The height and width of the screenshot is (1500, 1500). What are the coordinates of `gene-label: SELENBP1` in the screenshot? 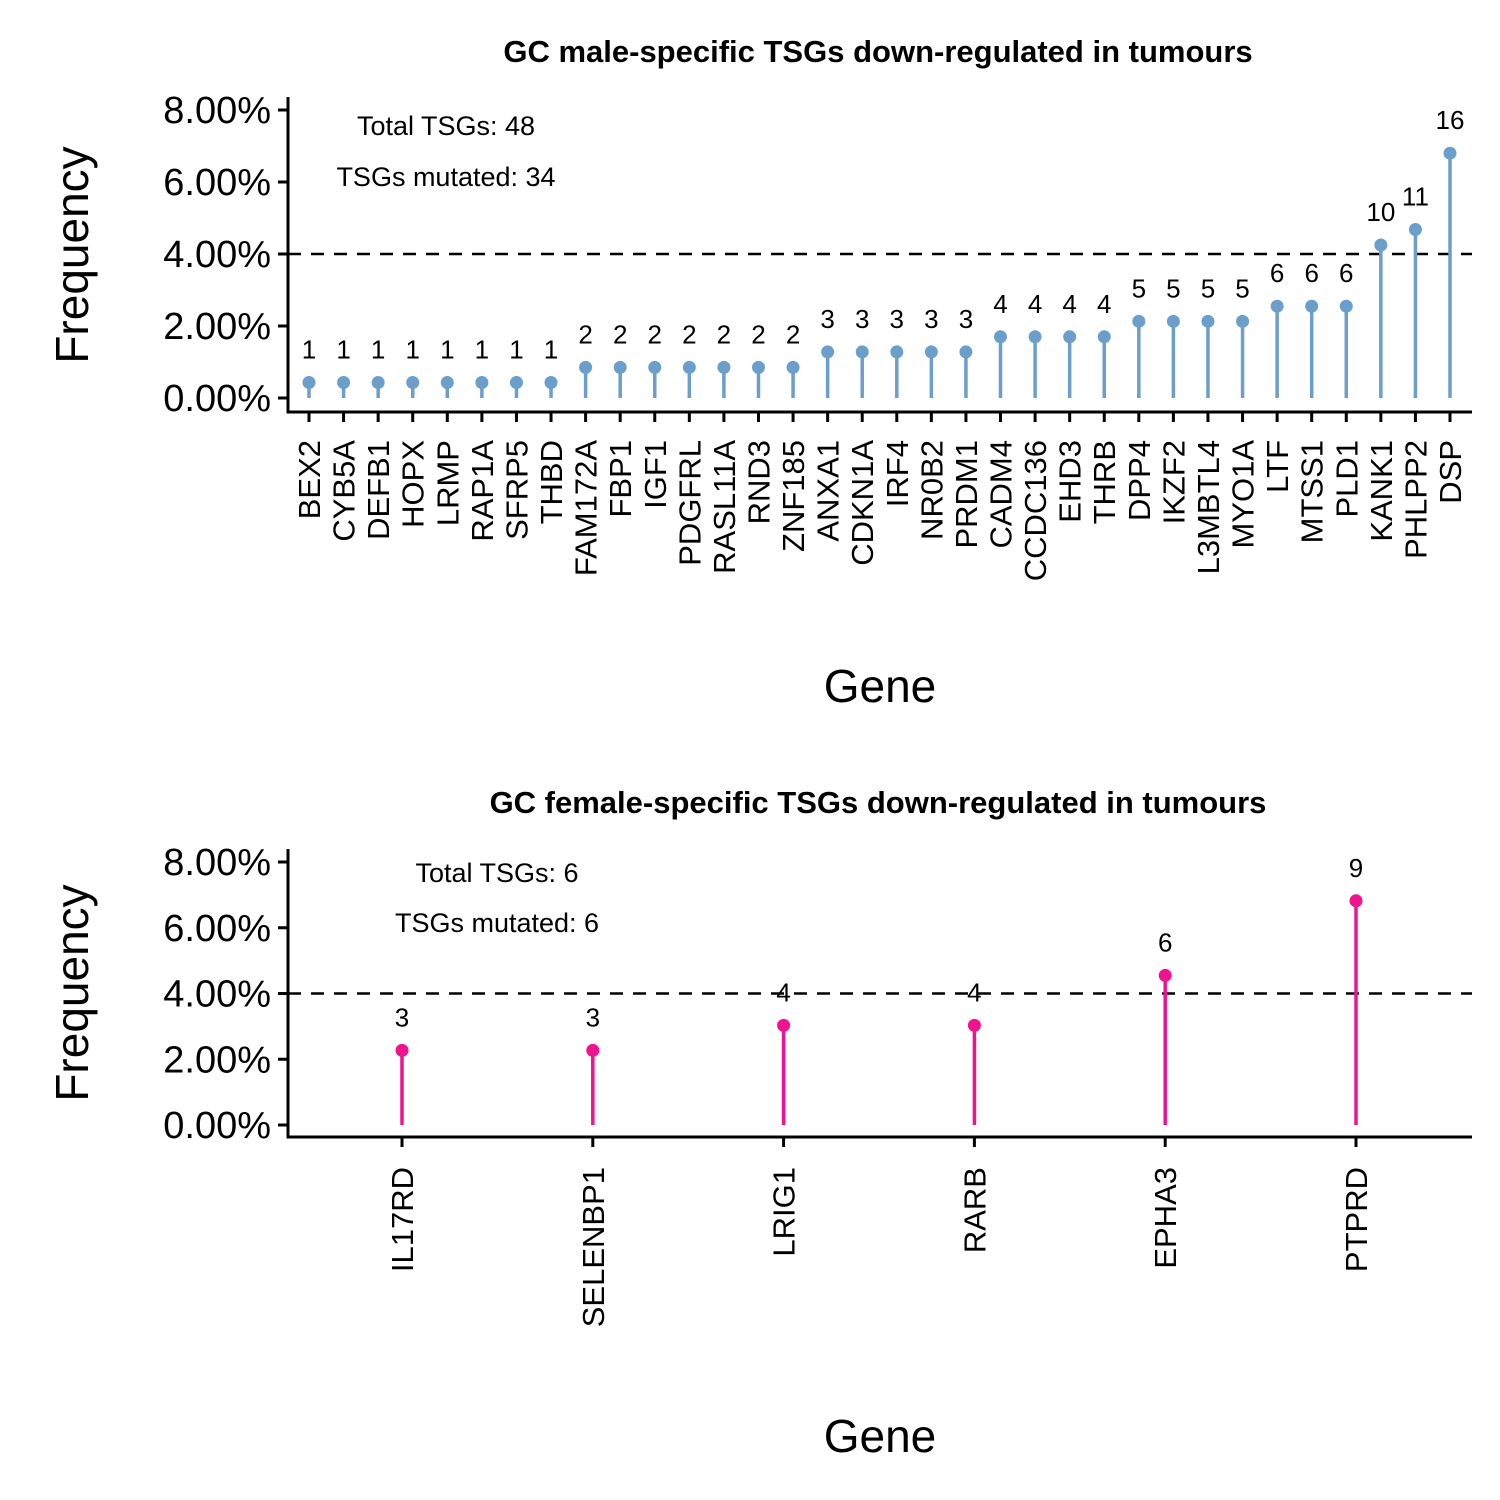 It's located at (593, 1247).